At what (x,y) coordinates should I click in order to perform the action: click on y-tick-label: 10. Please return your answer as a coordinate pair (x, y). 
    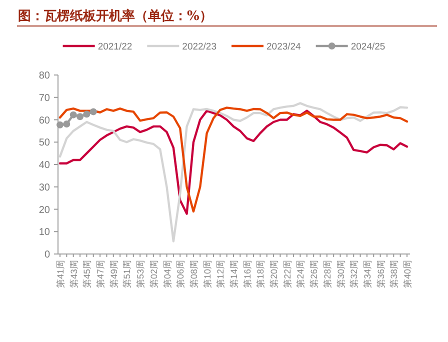
    Looking at the image, I should click on (44, 232).